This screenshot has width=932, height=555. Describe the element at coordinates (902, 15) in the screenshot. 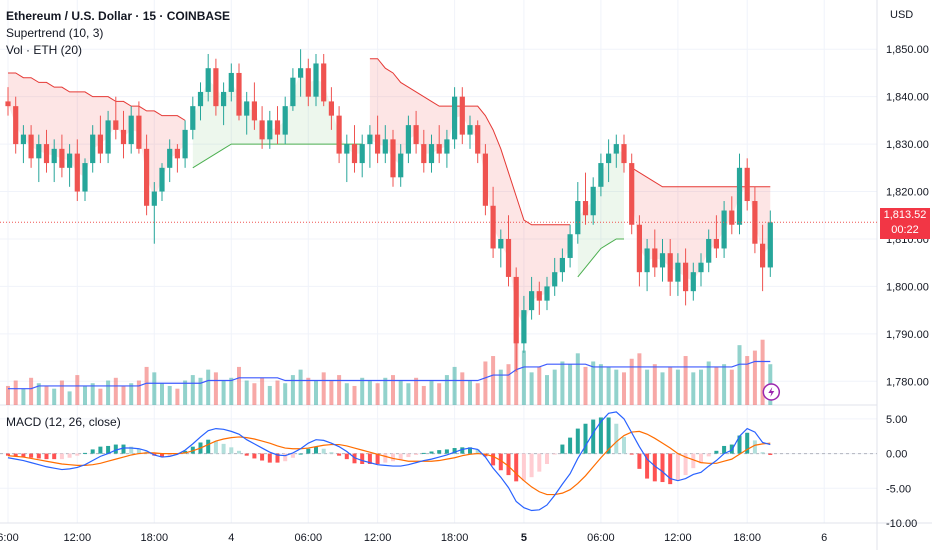

I see `currency-label: USD` at that location.